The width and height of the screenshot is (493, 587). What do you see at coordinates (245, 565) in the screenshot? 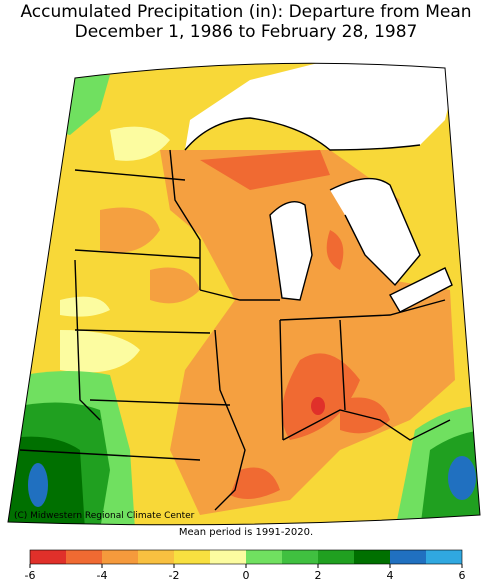
I see `colorbar: -6 -4 -2 0 2 4 6` at bounding box center [245, 565].